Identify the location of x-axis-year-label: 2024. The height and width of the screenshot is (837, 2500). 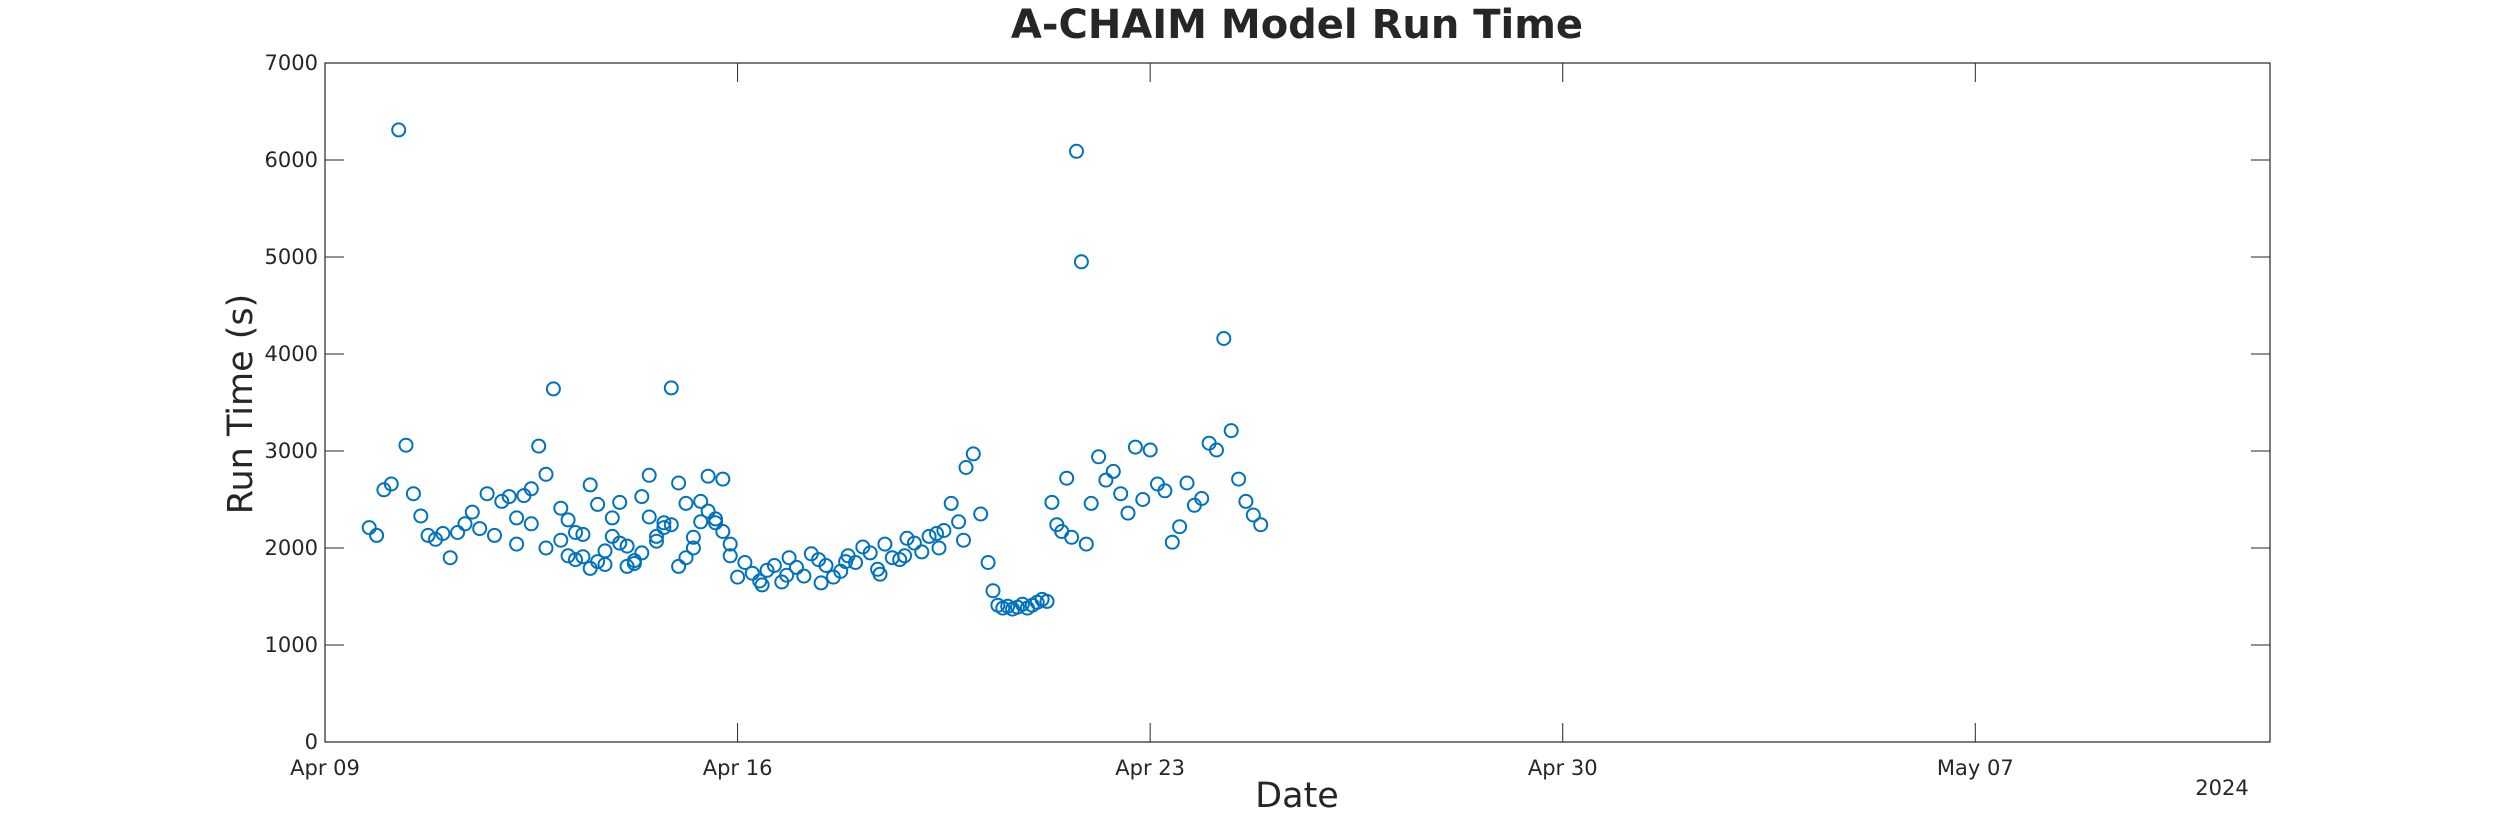
(2221, 788).